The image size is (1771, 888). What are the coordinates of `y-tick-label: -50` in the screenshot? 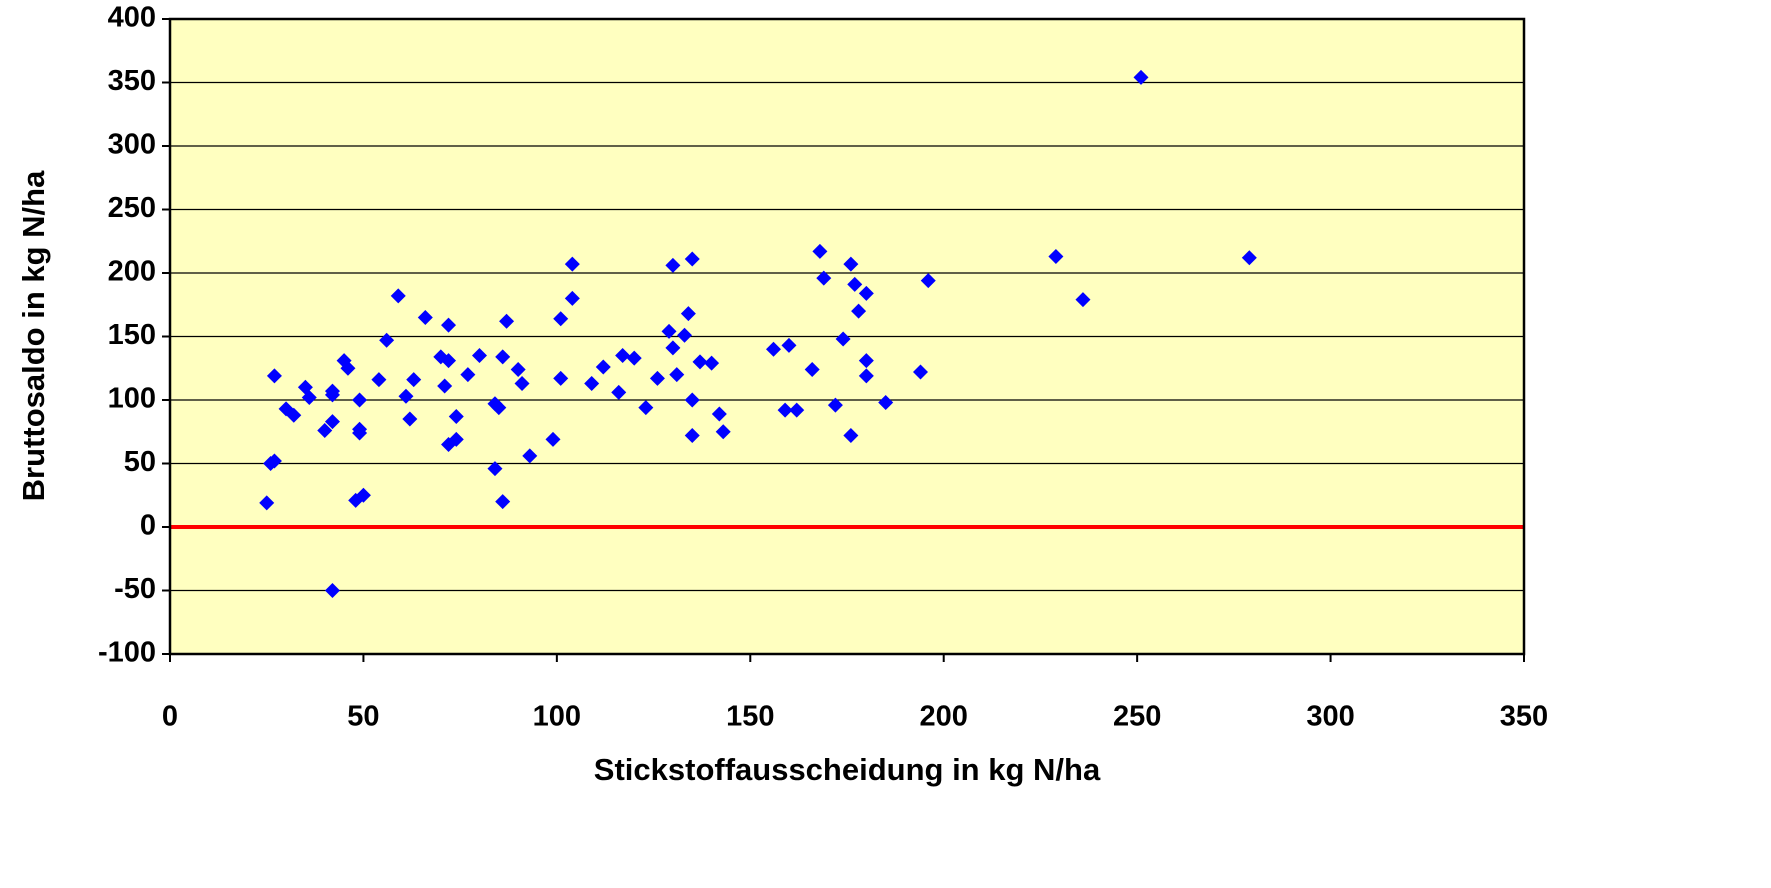 It's located at (135, 589).